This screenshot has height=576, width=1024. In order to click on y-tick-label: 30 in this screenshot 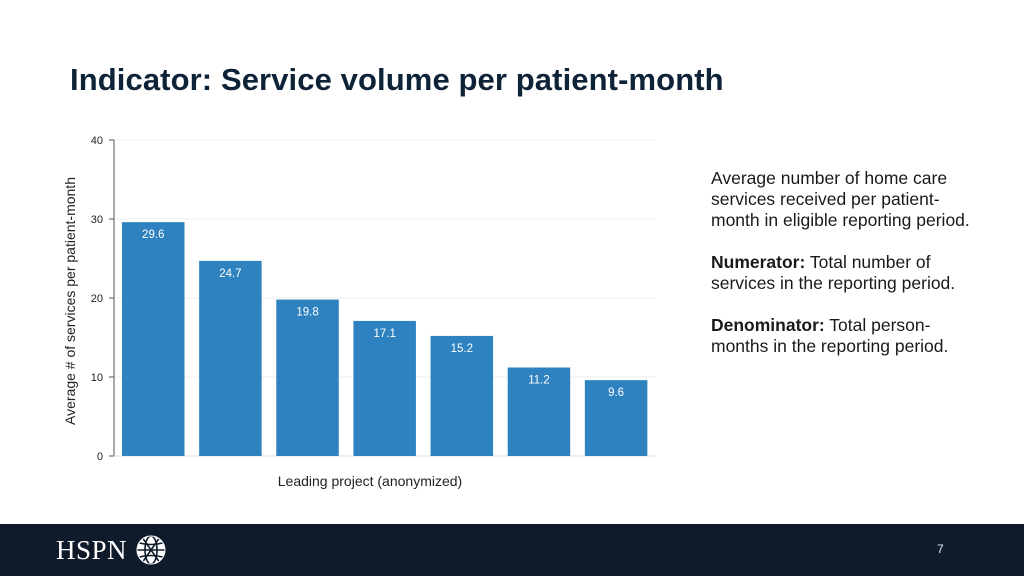, I will do `click(97, 220)`.